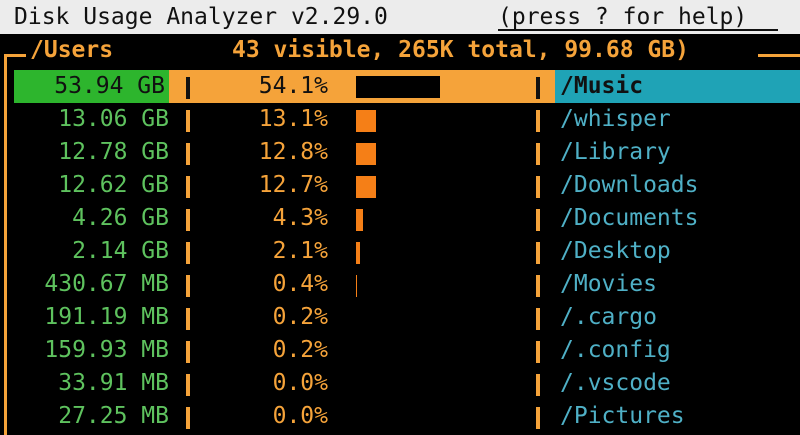 This screenshot has width=800, height=435. I want to click on frame-left-border, so click(5, 252).